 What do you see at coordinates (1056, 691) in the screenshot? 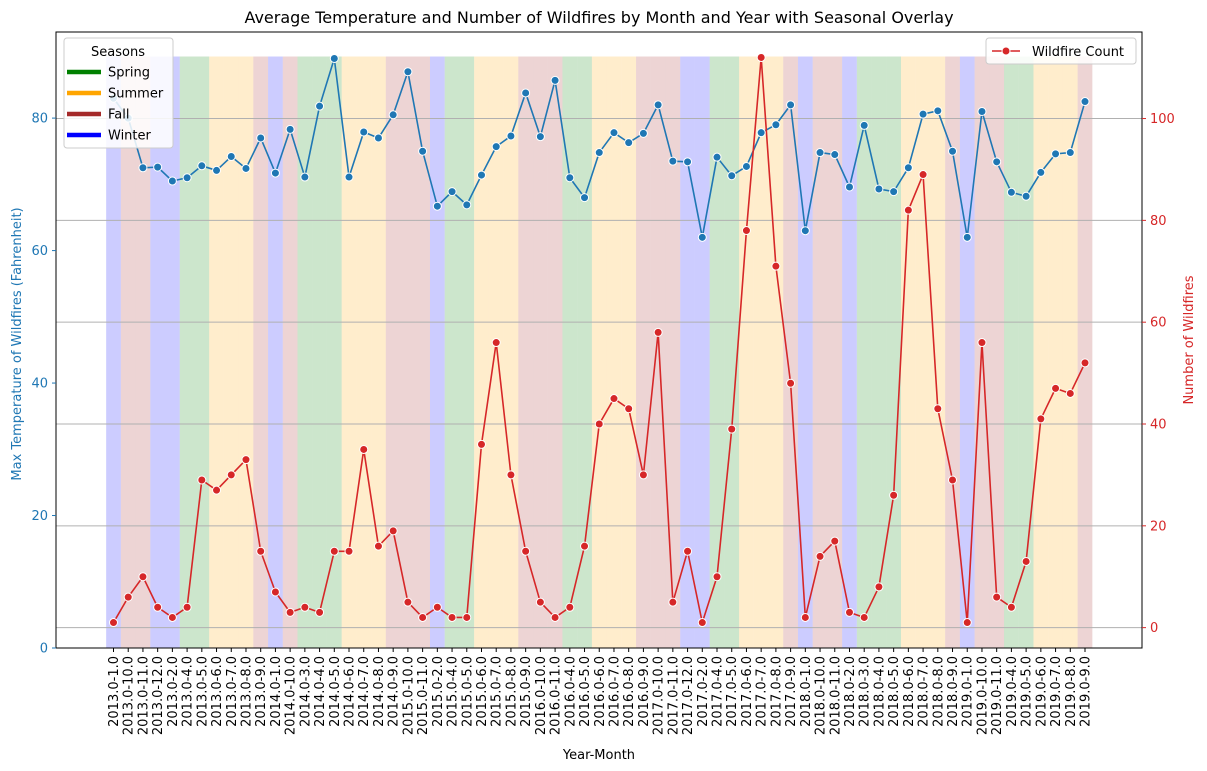
I see `x-tick-label: 2019.0-7.0` at bounding box center [1056, 691].